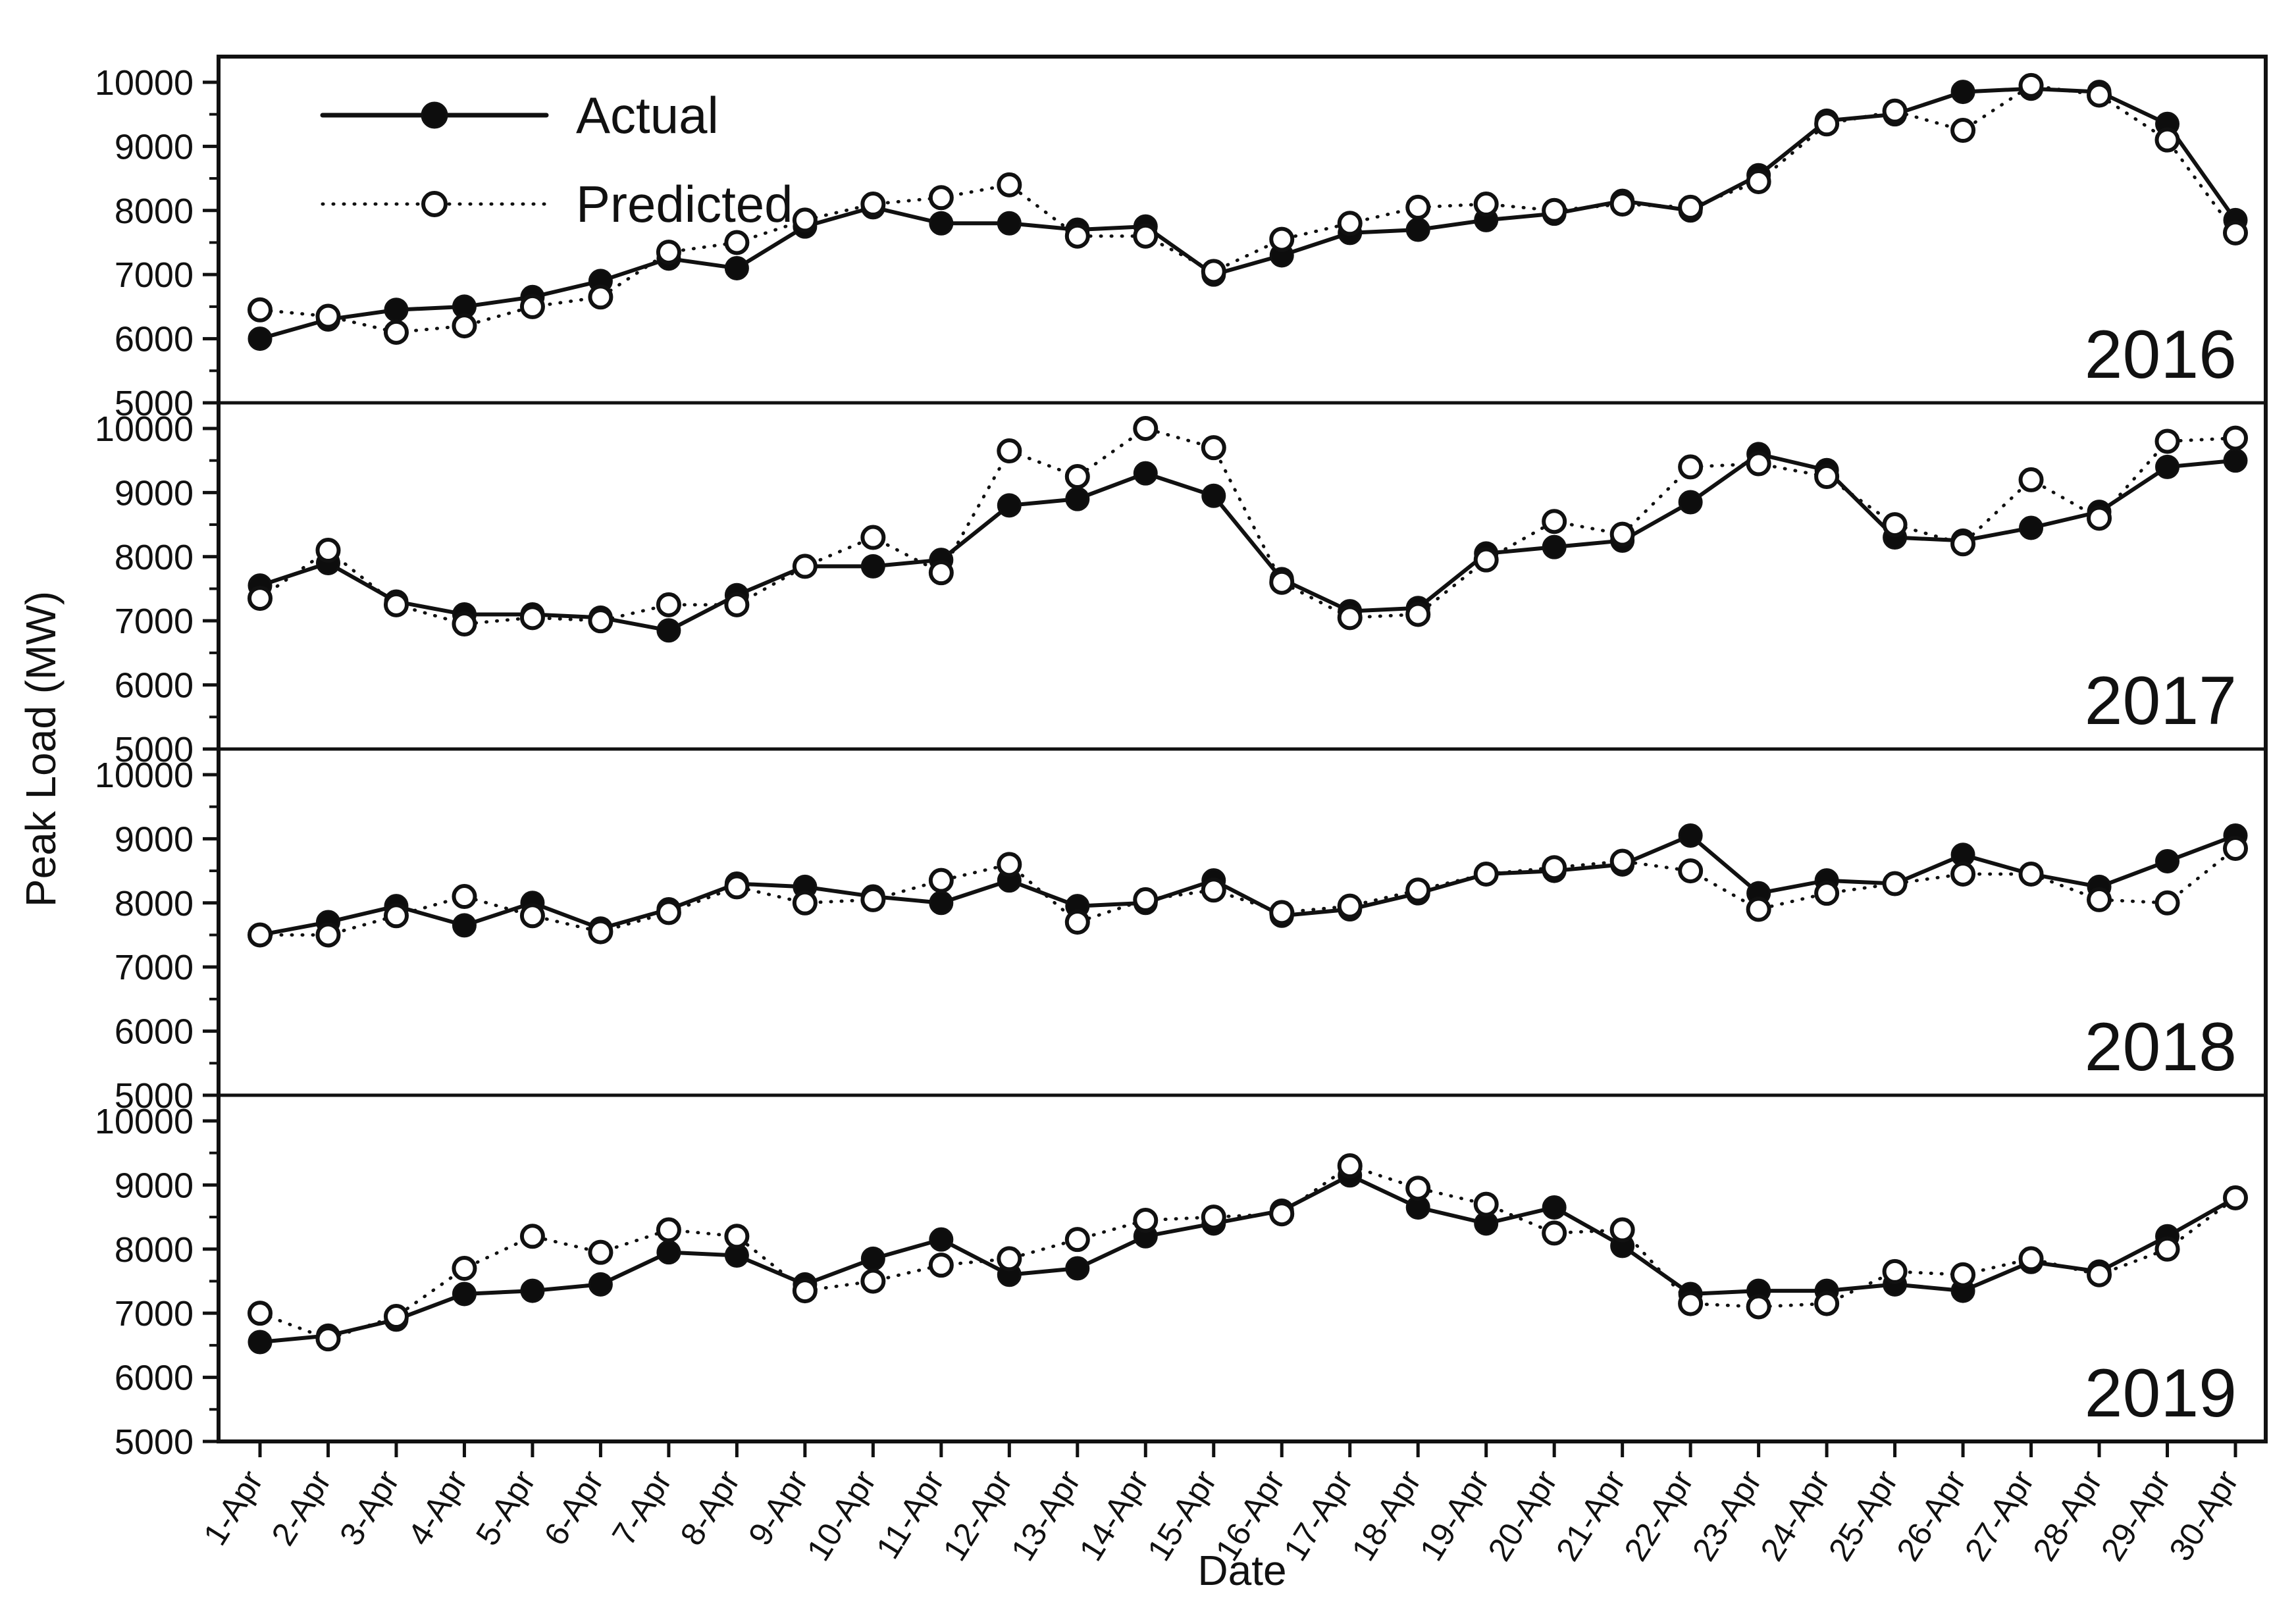 The height and width of the screenshot is (1606, 2296). I want to click on x-tick-label: 2-Apr, so click(301, 1507).